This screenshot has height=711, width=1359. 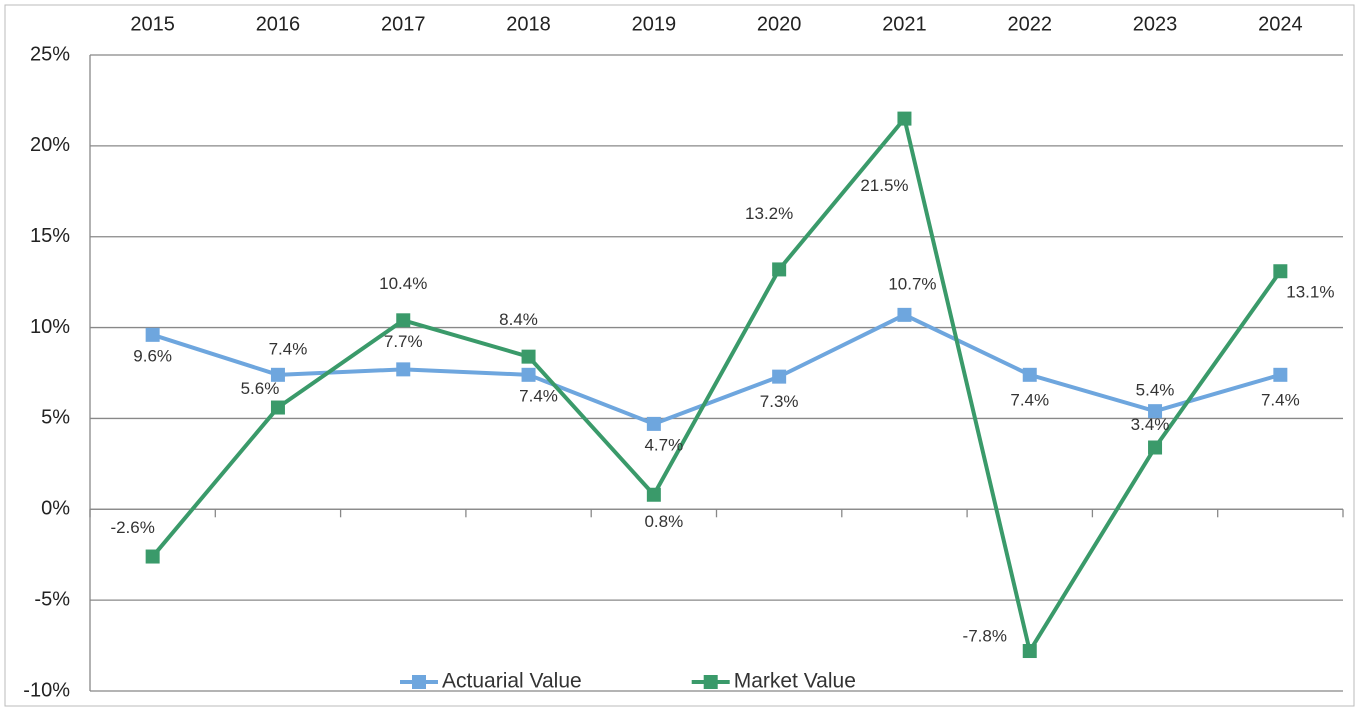 I want to click on legend-label: Actuarial Value, so click(x=512, y=681).